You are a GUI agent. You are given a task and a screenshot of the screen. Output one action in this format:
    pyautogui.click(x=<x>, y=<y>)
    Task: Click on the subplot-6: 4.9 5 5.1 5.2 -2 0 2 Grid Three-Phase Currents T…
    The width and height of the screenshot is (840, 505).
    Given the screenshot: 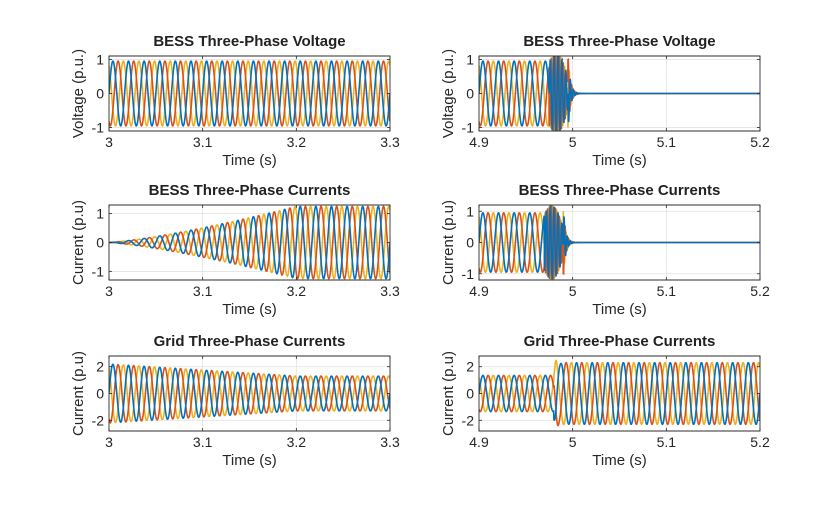 What is the action you would take?
    pyautogui.click(x=605, y=401)
    